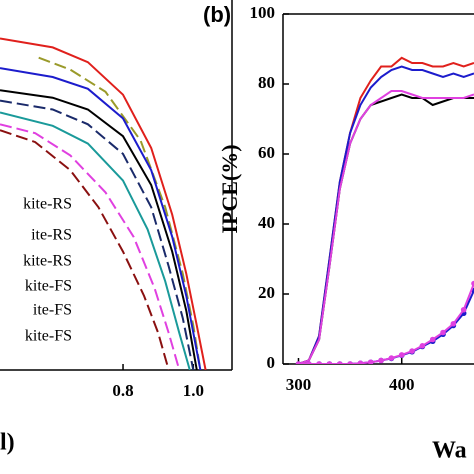 The width and height of the screenshot is (474, 474). What do you see at coordinates (122, 390) in the screenshot?
I see `x-tick-label: 0.8` at bounding box center [122, 390].